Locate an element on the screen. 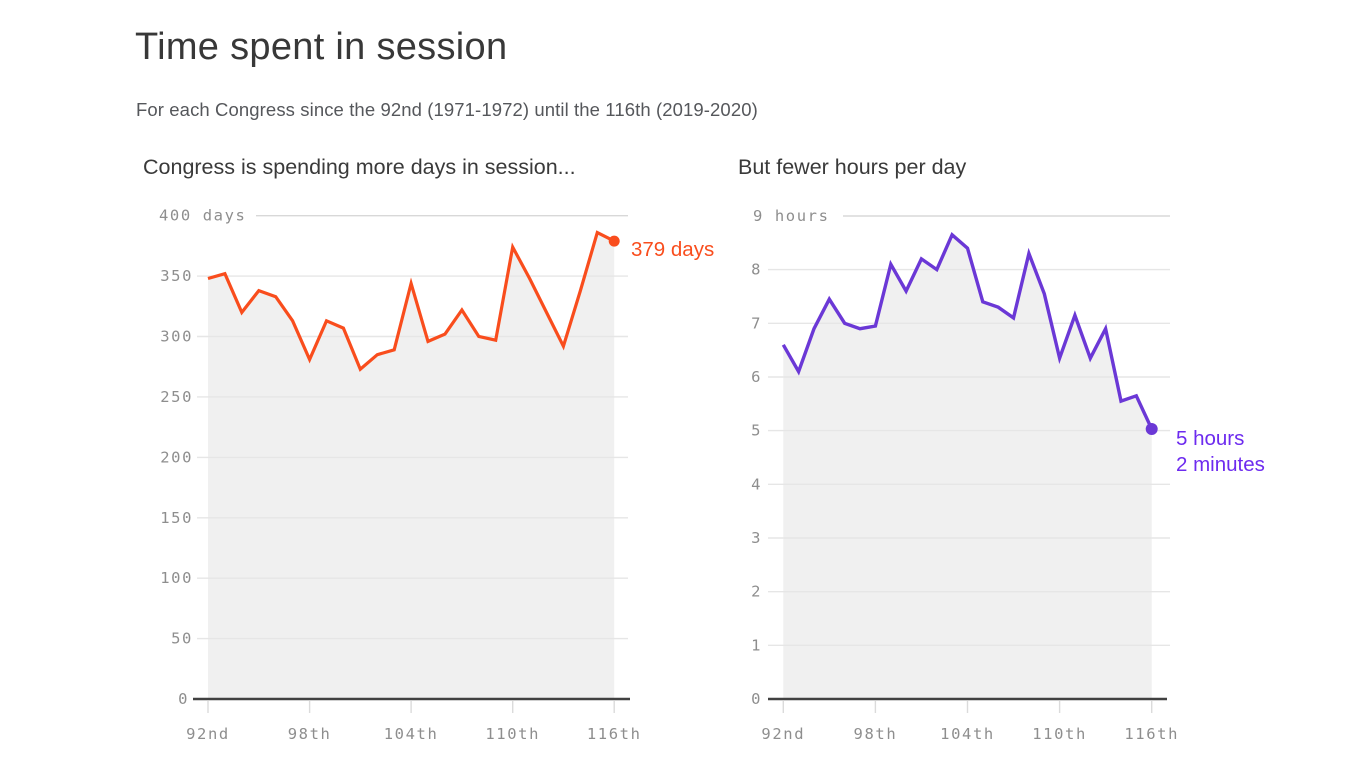 The width and height of the screenshot is (1366, 768). y-tick-label: 300 is located at coordinates (176, 337).